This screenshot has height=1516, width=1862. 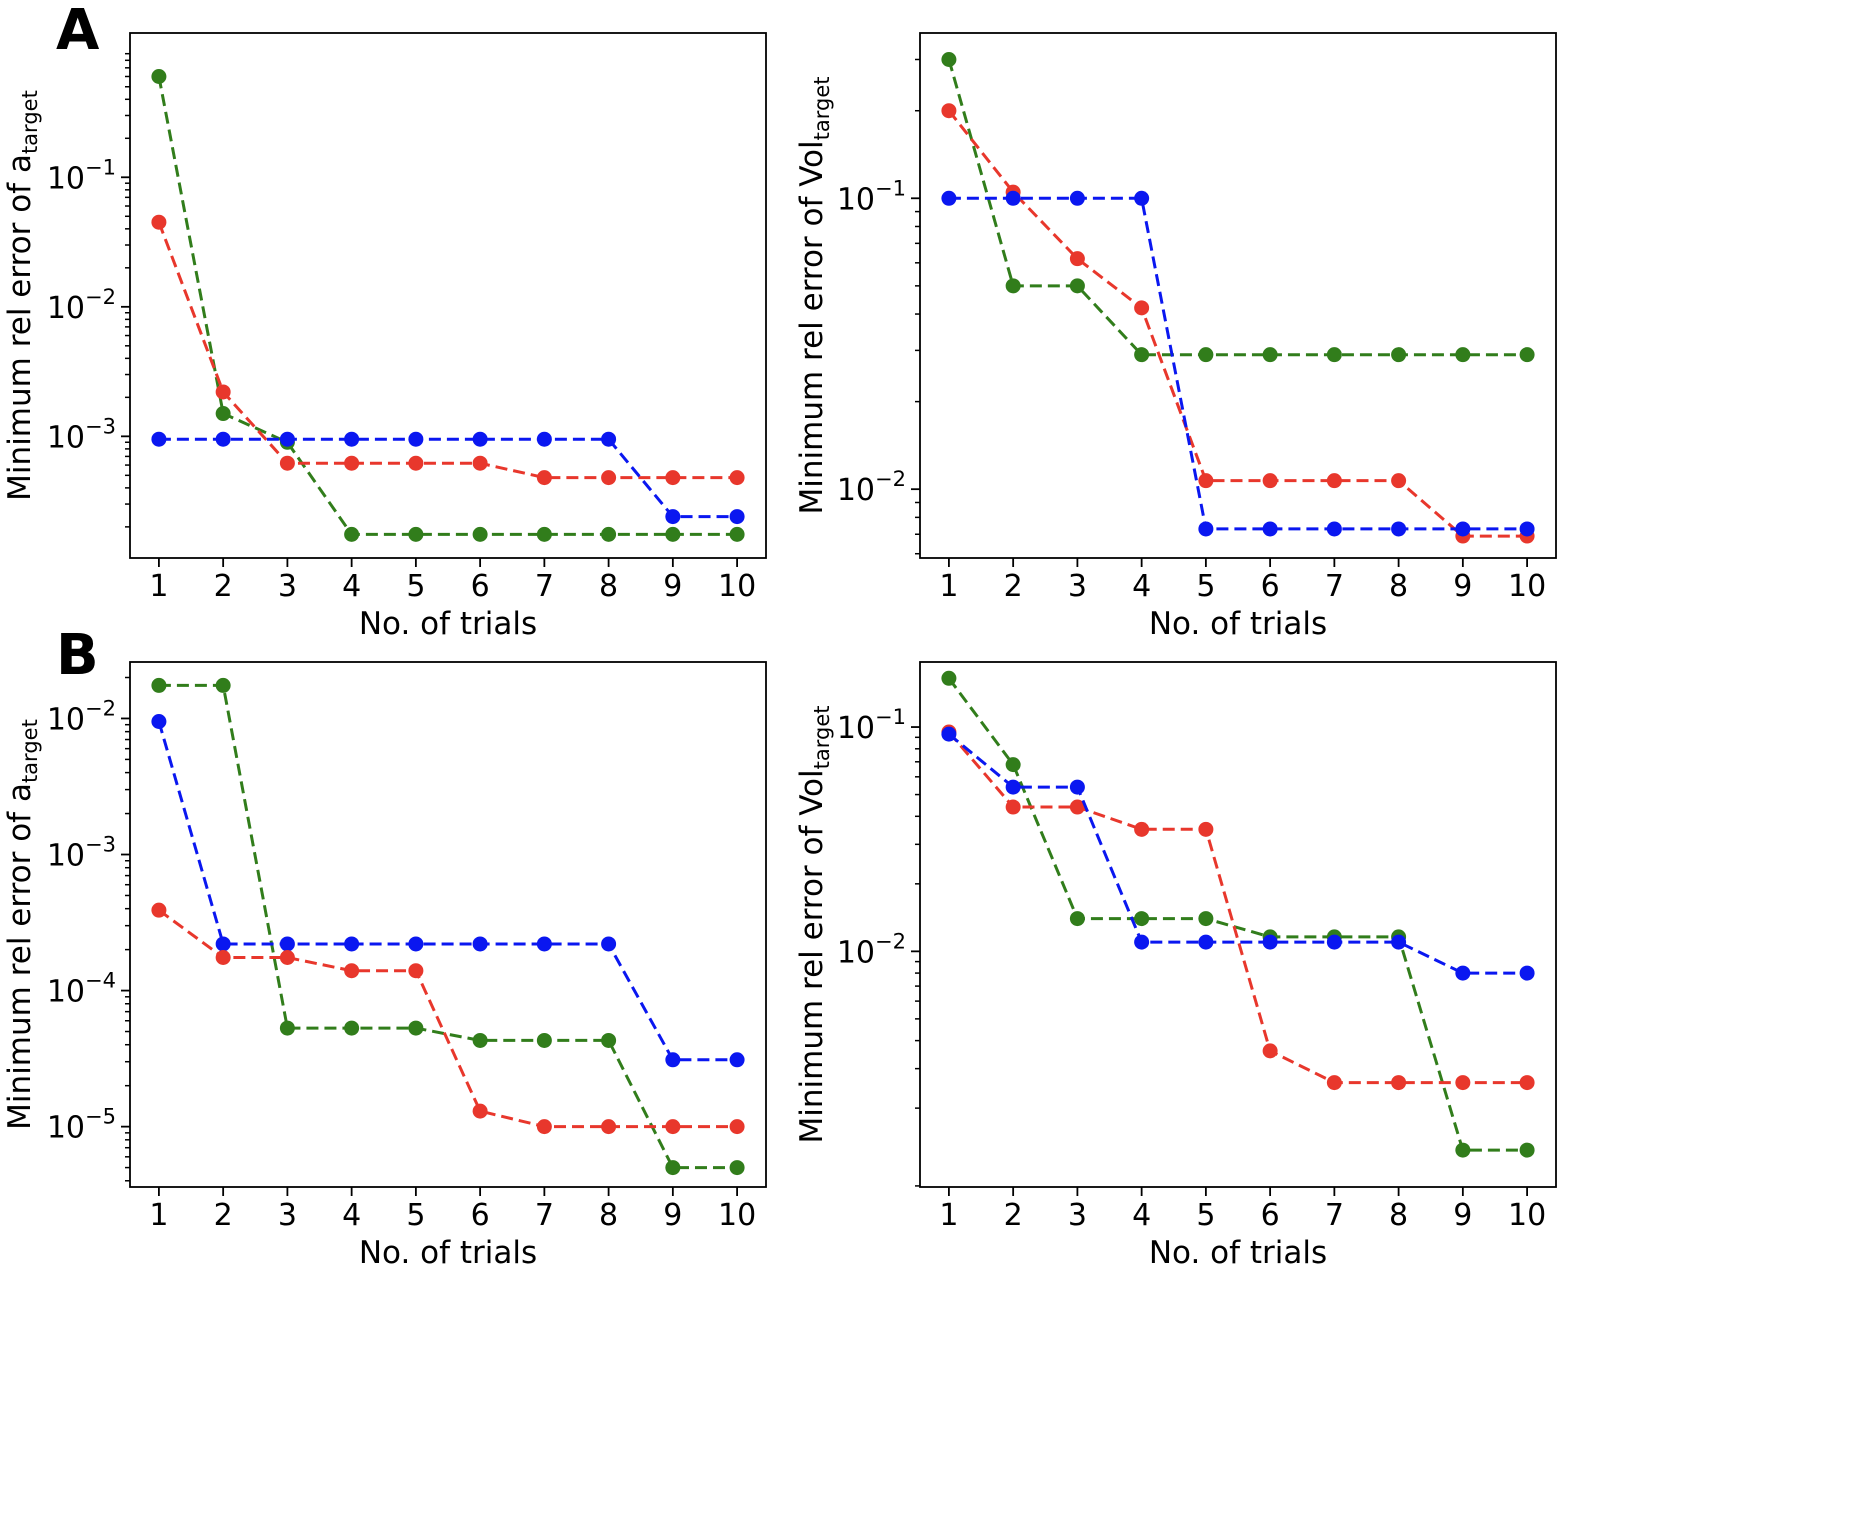 What do you see at coordinates (1527, 1215) in the screenshot?
I see `x-tick-label: 10` at bounding box center [1527, 1215].